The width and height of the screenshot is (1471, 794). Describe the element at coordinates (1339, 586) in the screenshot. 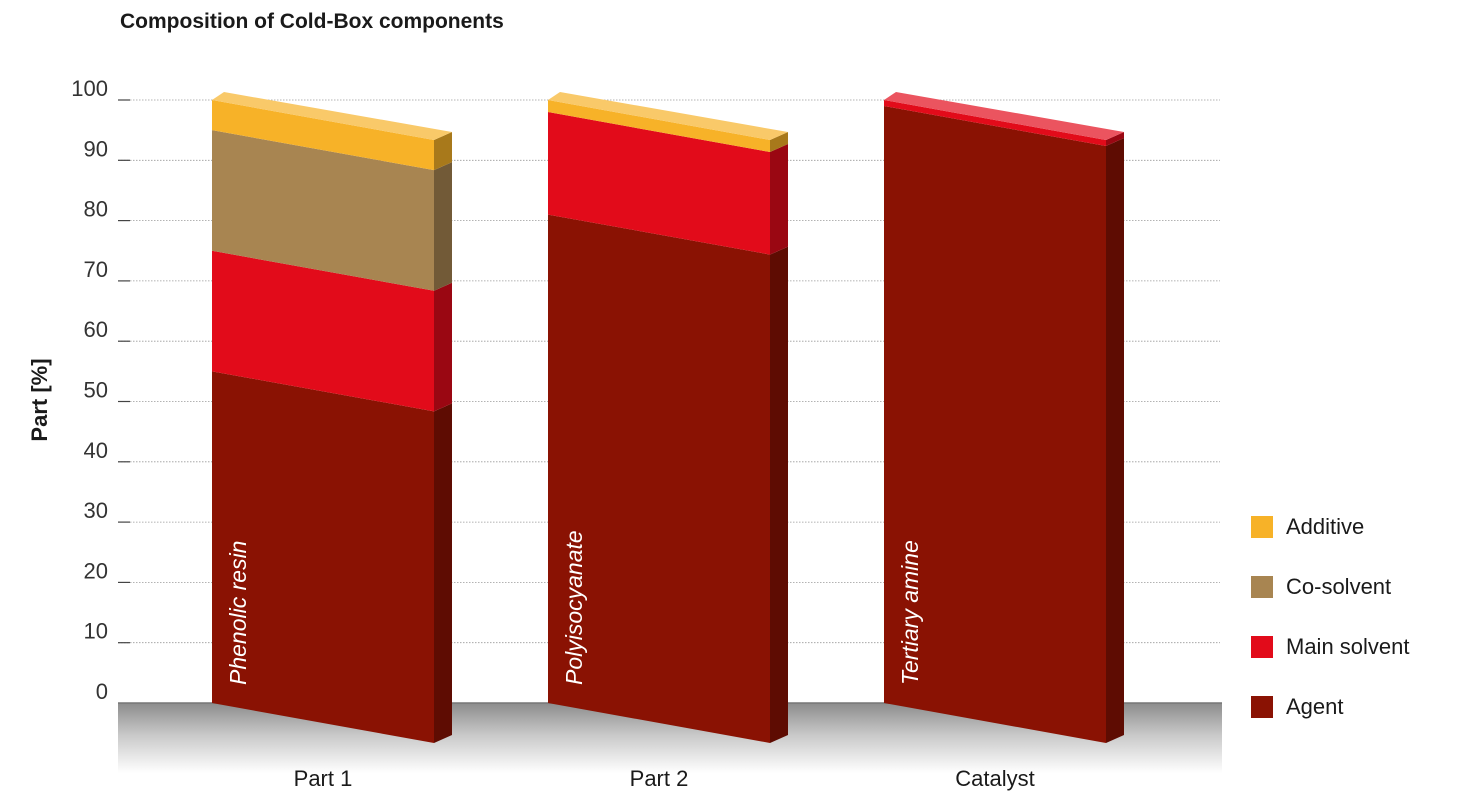

I see `legend-label: Co-solvent` at that location.